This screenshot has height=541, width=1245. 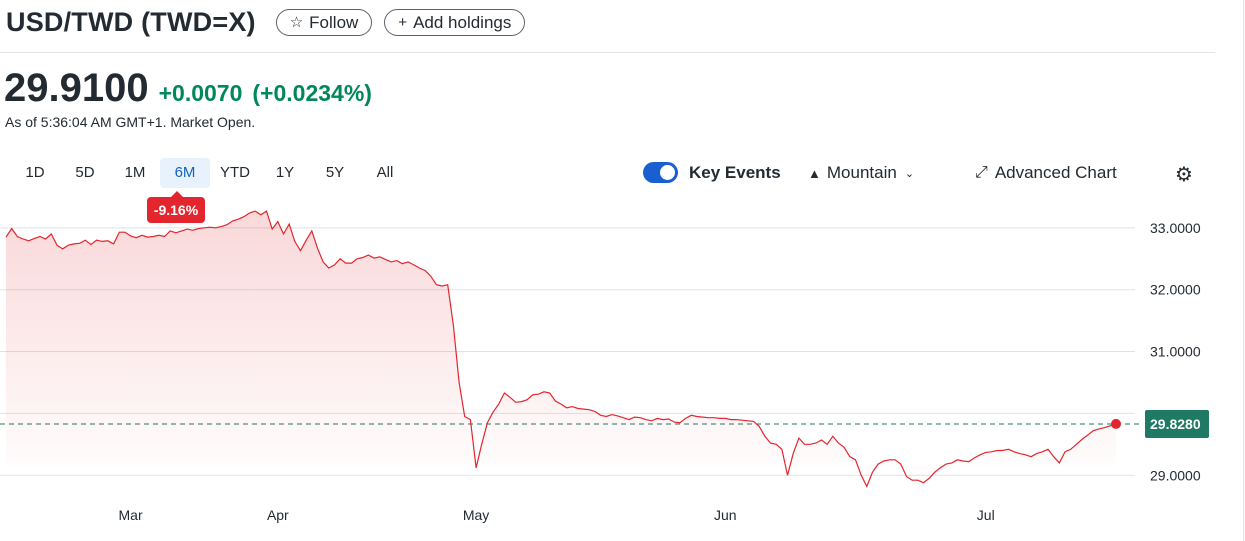 What do you see at coordinates (185, 173) in the screenshot?
I see `range-tab-6m: 6M` at bounding box center [185, 173].